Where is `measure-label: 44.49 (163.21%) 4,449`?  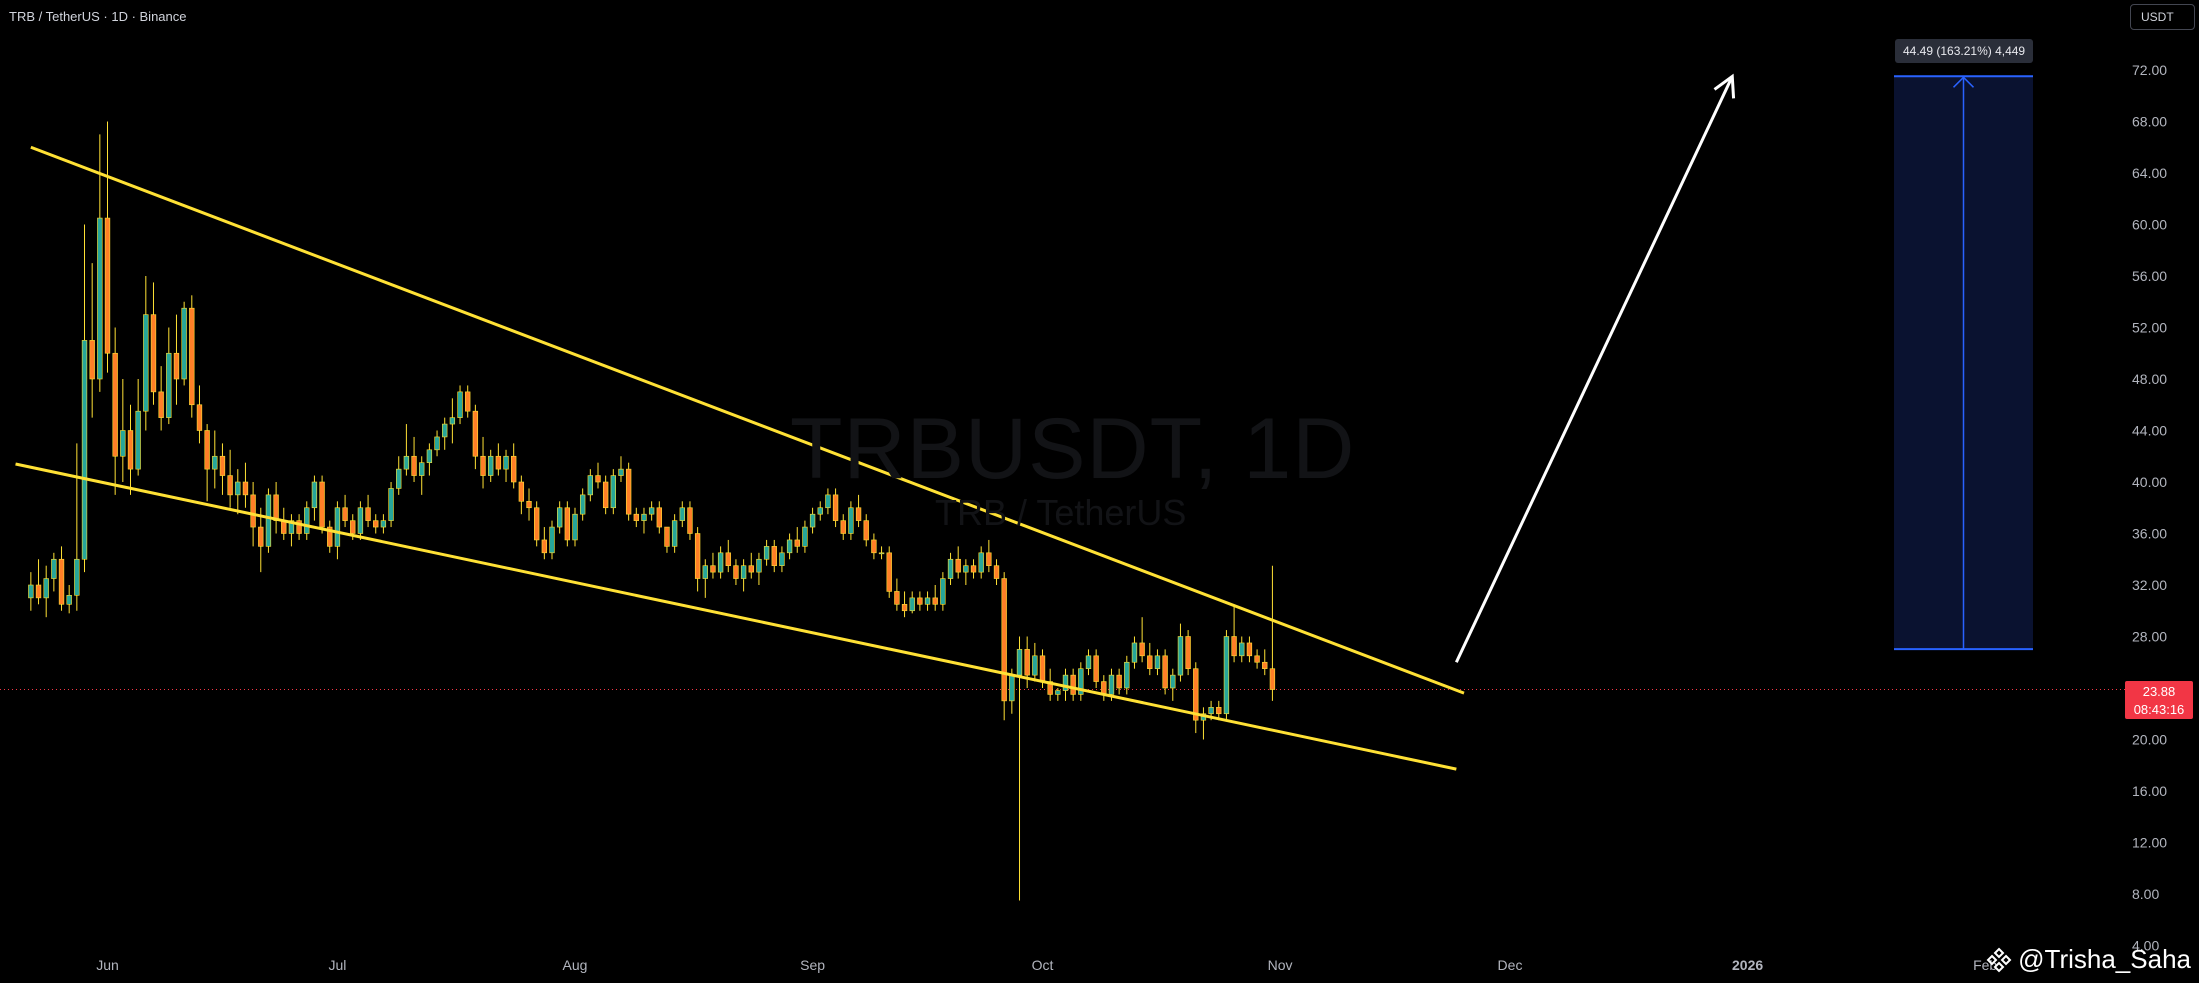 measure-label: 44.49 (163.21%) 4,449 is located at coordinates (1964, 51).